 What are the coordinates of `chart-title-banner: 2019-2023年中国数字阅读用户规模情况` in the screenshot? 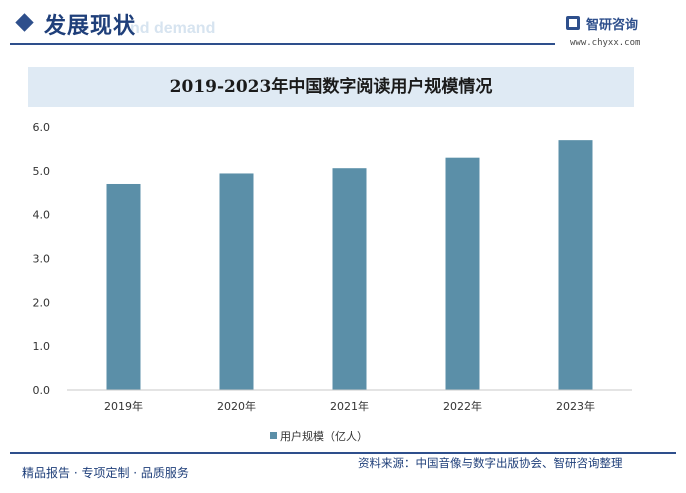 It's located at (331, 87).